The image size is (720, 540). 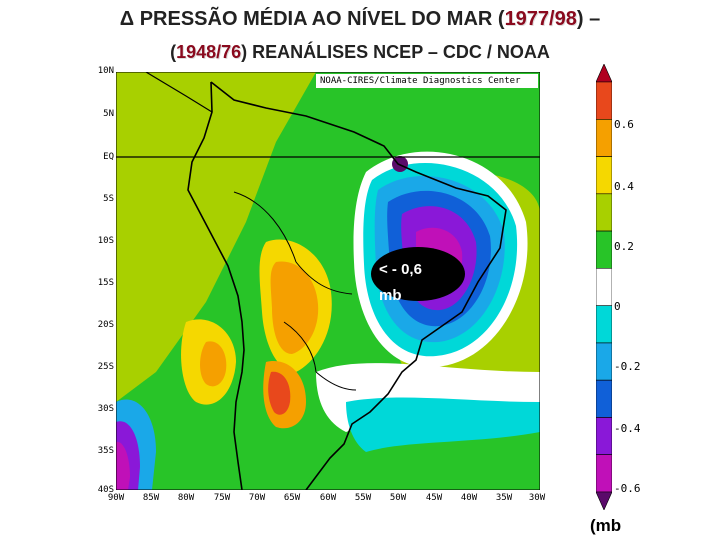 What do you see at coordinates (105, 367) in the screenshot?
I see `lat-label: 25S` at bounding box center [105, 367].